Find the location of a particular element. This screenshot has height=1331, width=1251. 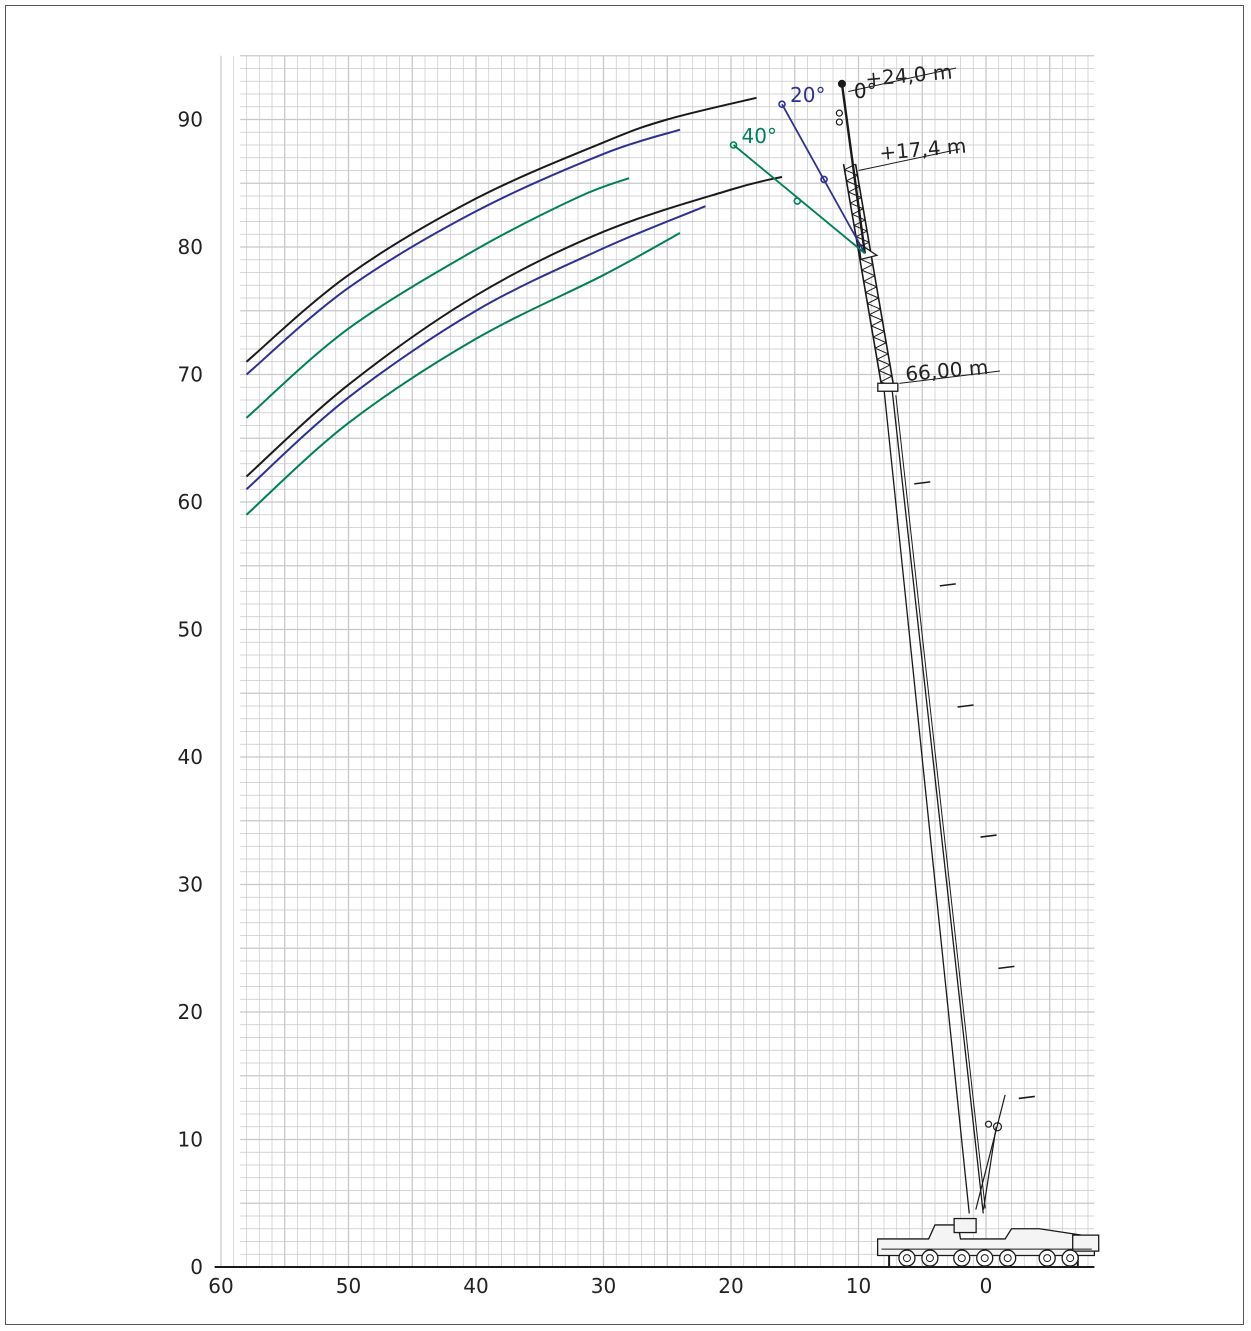

x-tick-label: 20 is located at coordinates (730, 1286).